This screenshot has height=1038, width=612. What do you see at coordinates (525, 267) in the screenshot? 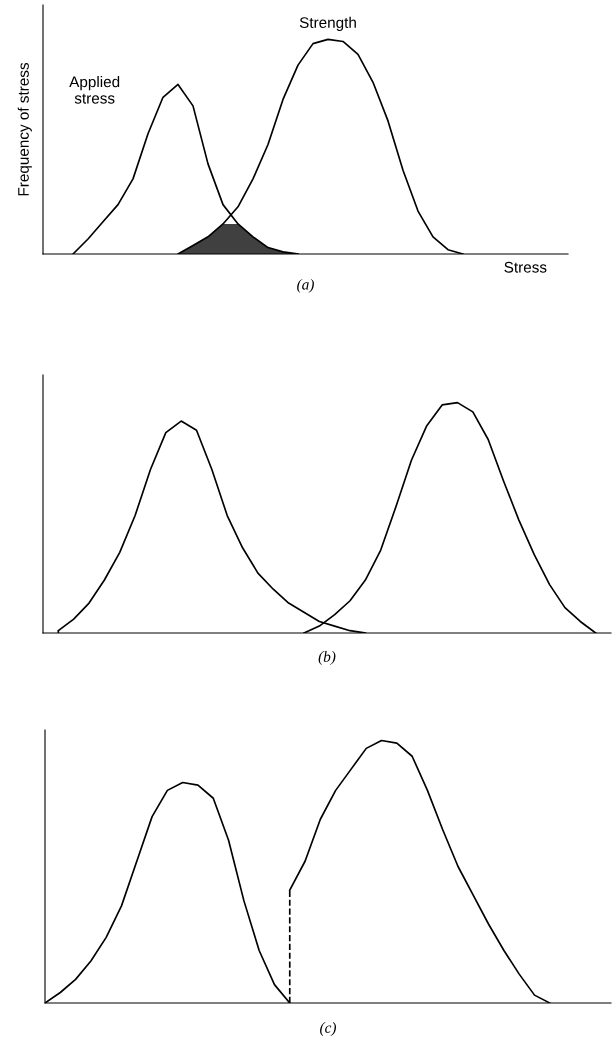
I see `x-axis-title: Stress` at bounding box center [525, 267].